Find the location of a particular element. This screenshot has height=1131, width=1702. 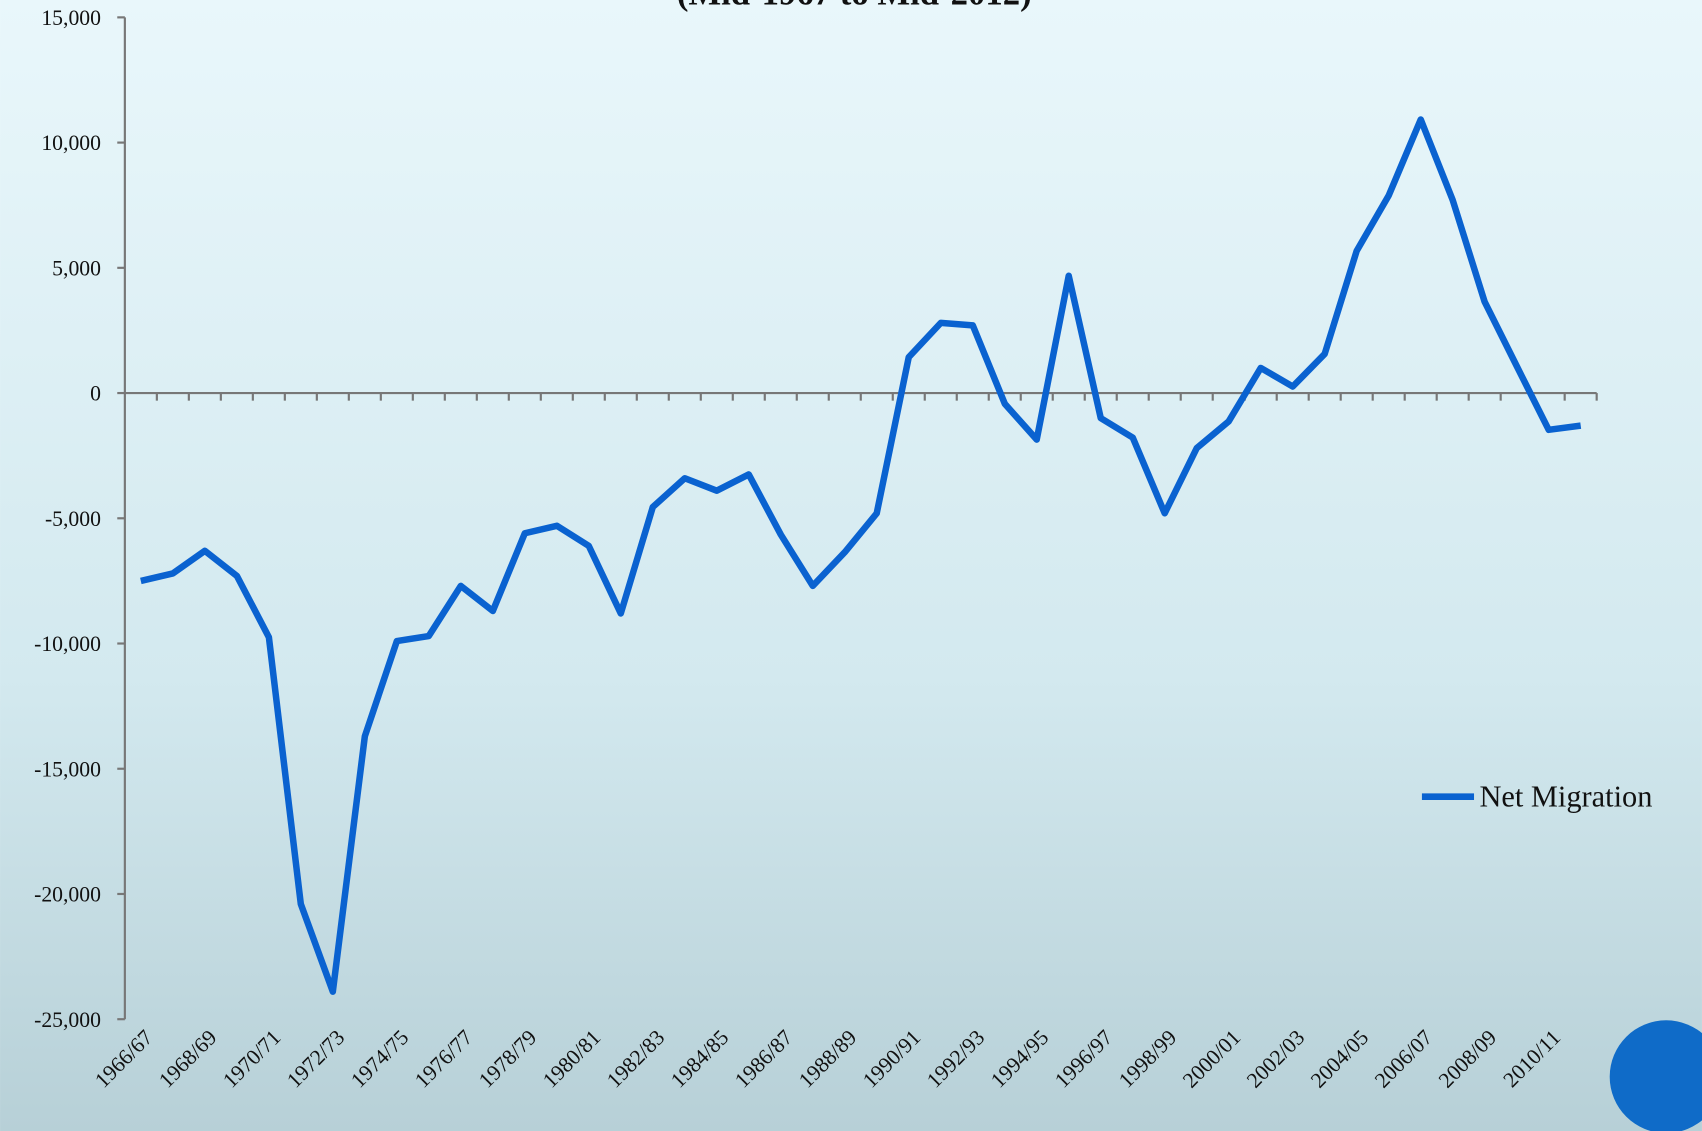

y-tick-label: 5,000 is located at coordinates (76, 268).